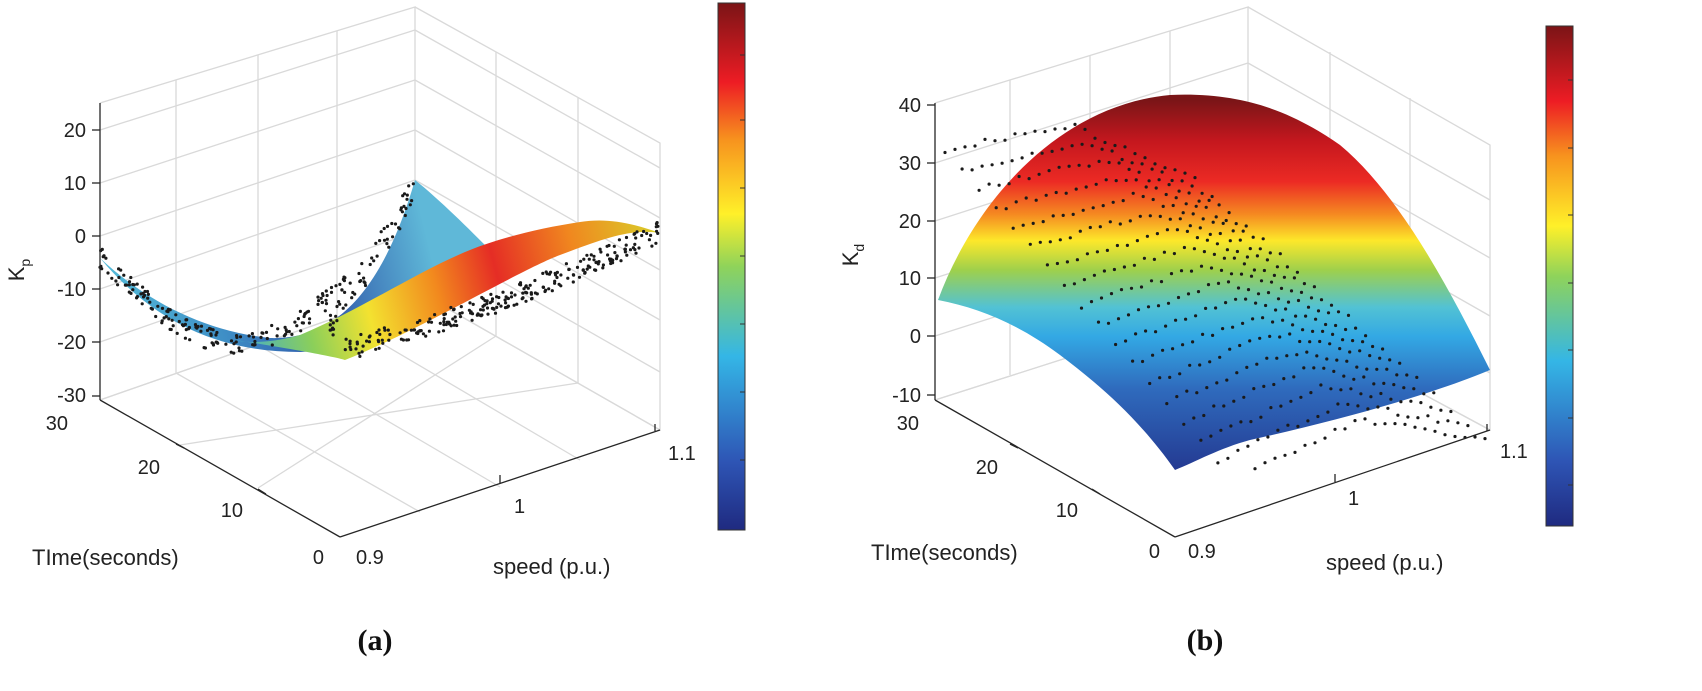  I want to click on chart-b-y-ticks: 30 20 10 0, so click(1028, 488).